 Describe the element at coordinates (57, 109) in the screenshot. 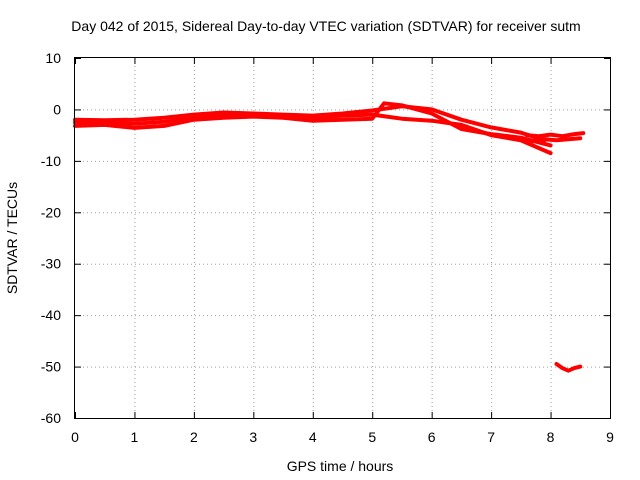

I see `y-tick-label: 0` at that location.